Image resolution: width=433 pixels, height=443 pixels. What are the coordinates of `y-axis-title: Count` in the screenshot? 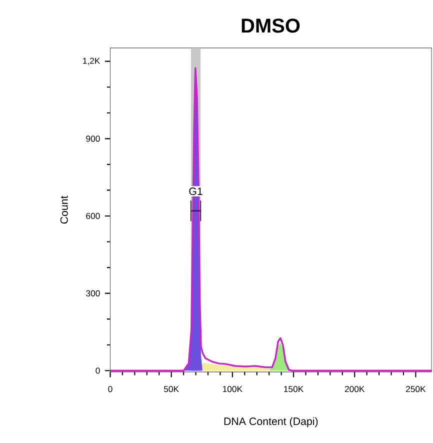 It's located at (64, 210).